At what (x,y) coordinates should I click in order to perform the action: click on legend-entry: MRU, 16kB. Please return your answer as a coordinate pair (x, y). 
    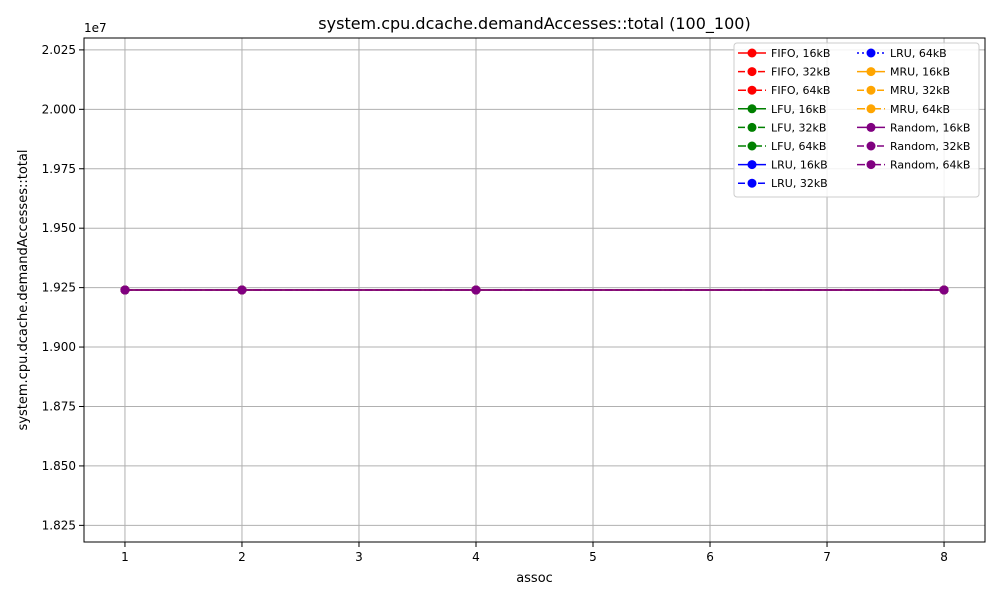
    Looking at the image, I should click on (903, 72).